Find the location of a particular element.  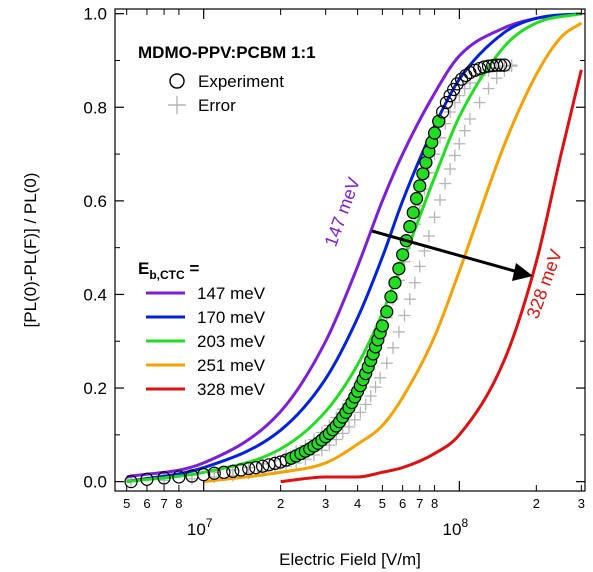

y-tick-label: 0.8 is located at coordinates (95, 107).